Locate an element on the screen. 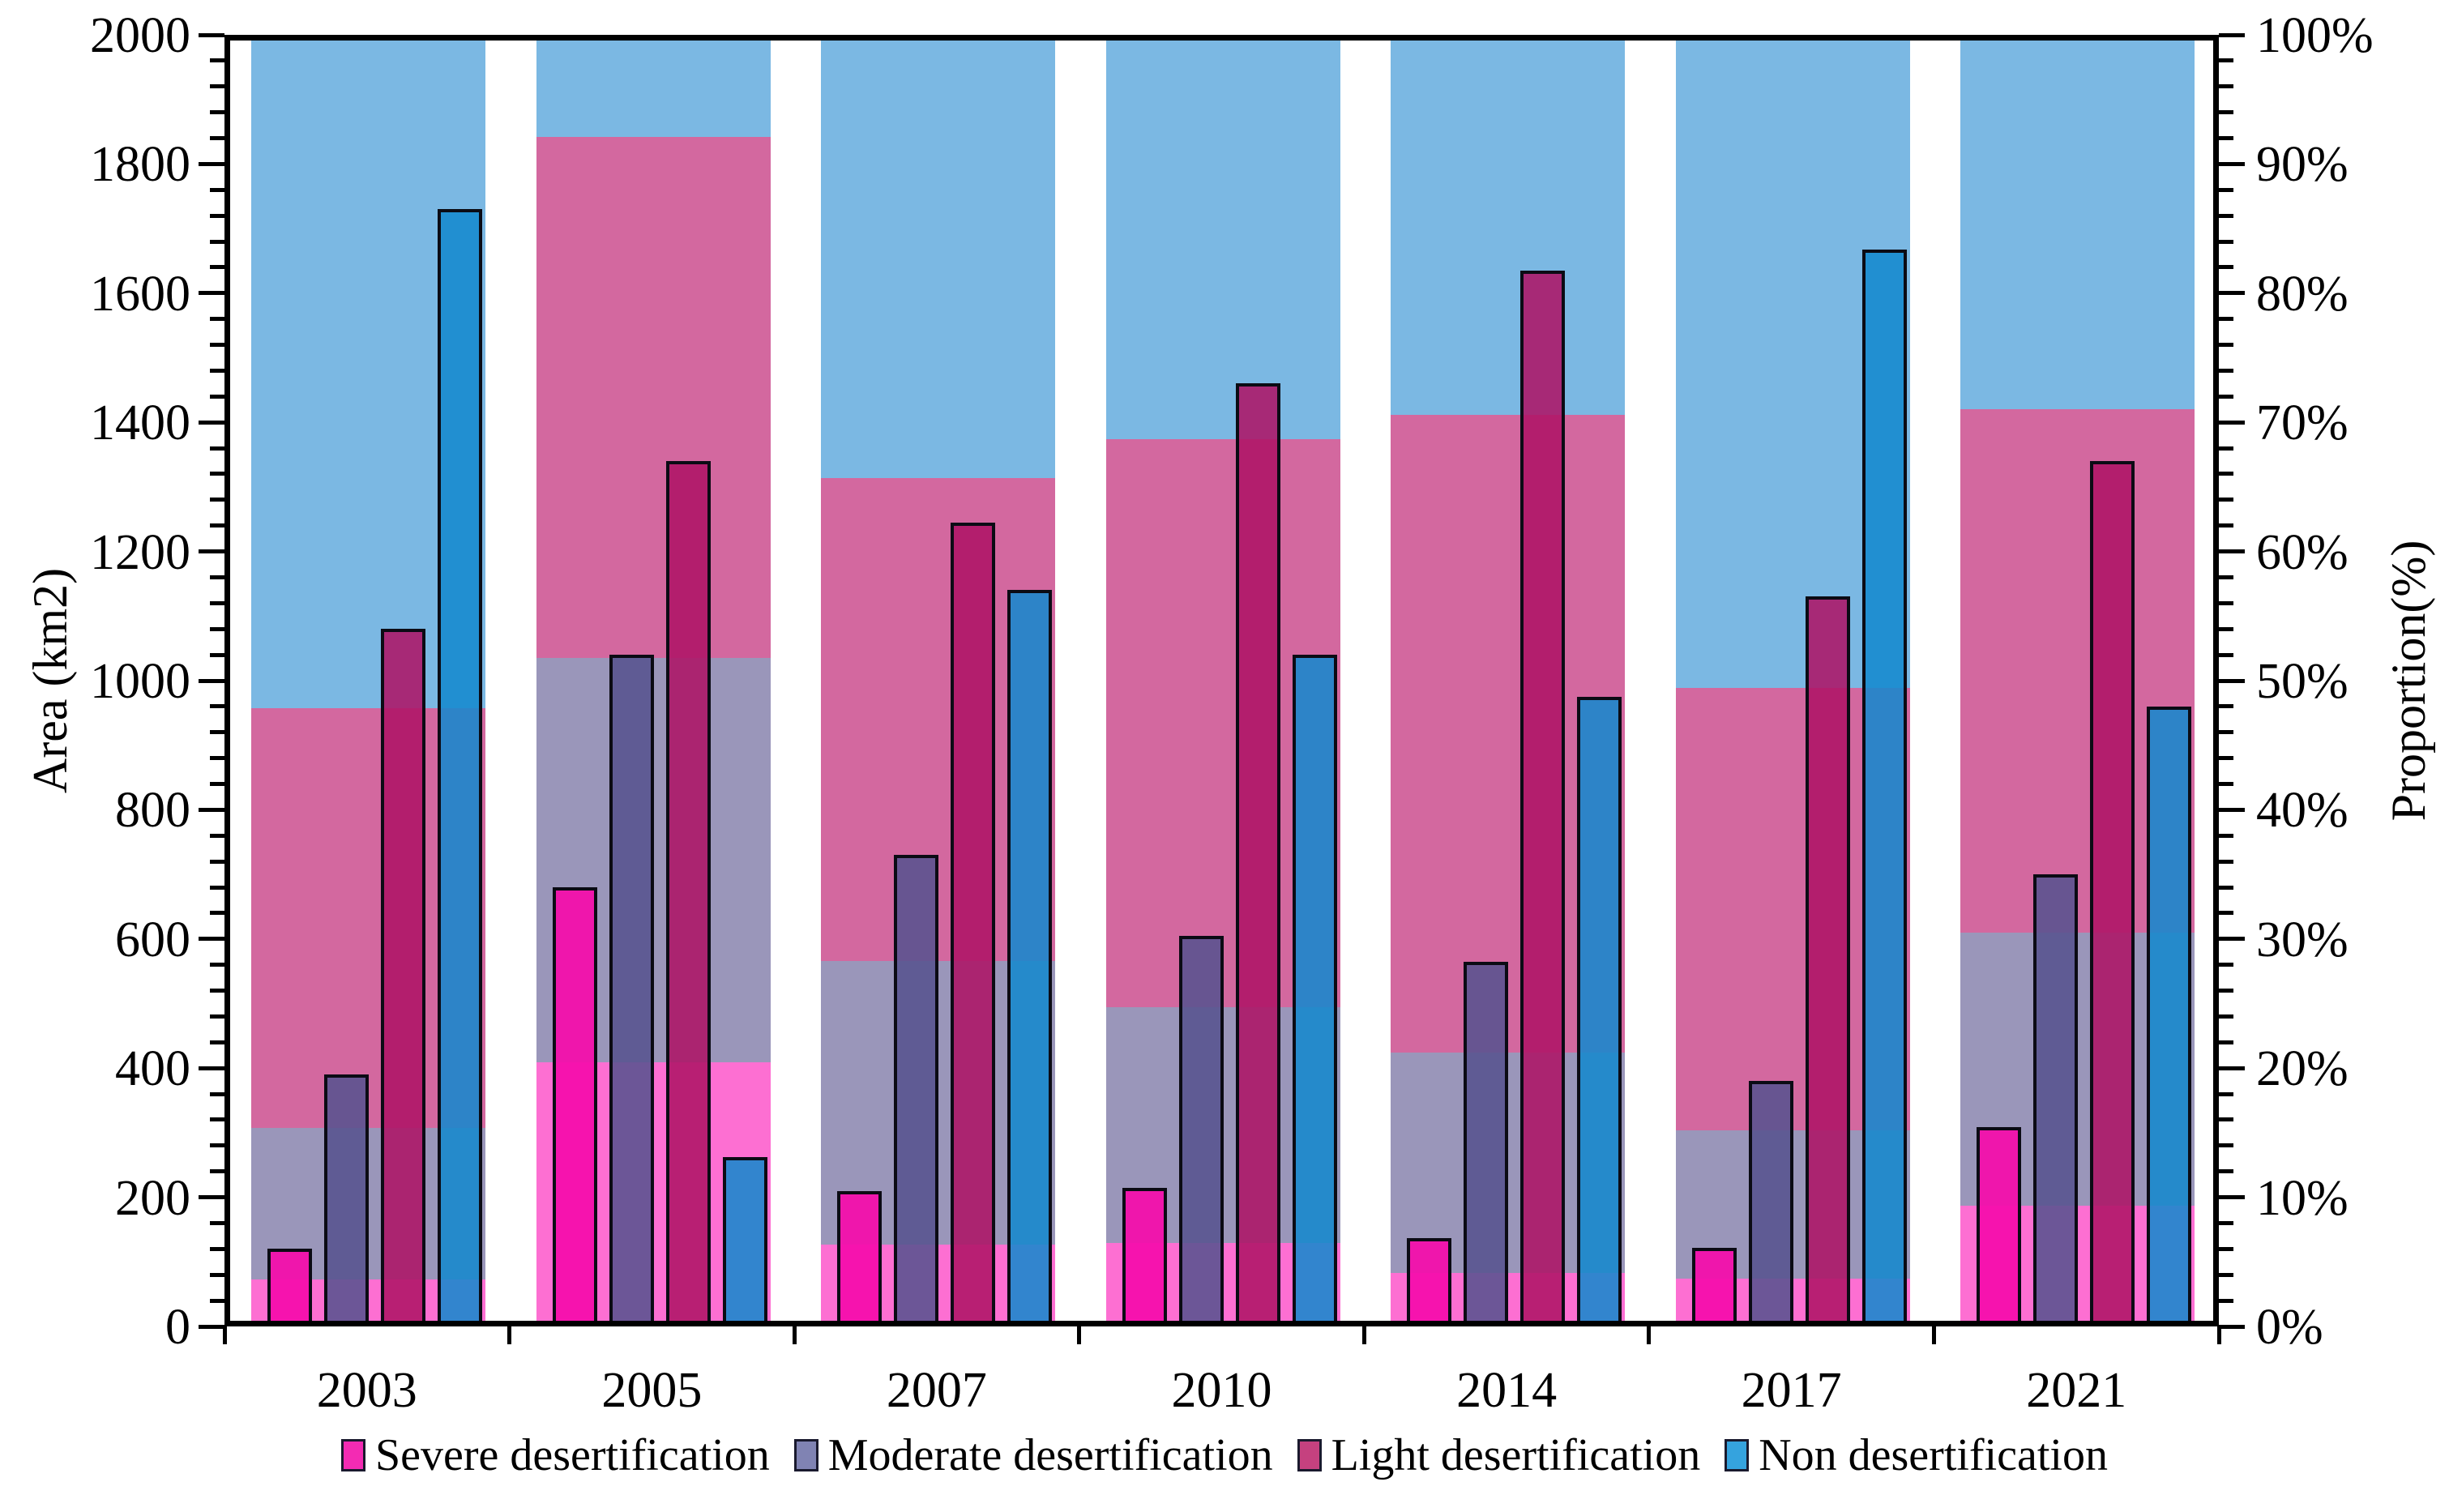 This screenshot has height=1512, width=2449. legend-item-non: Non desertification is located at coordinates (1916, 1456).